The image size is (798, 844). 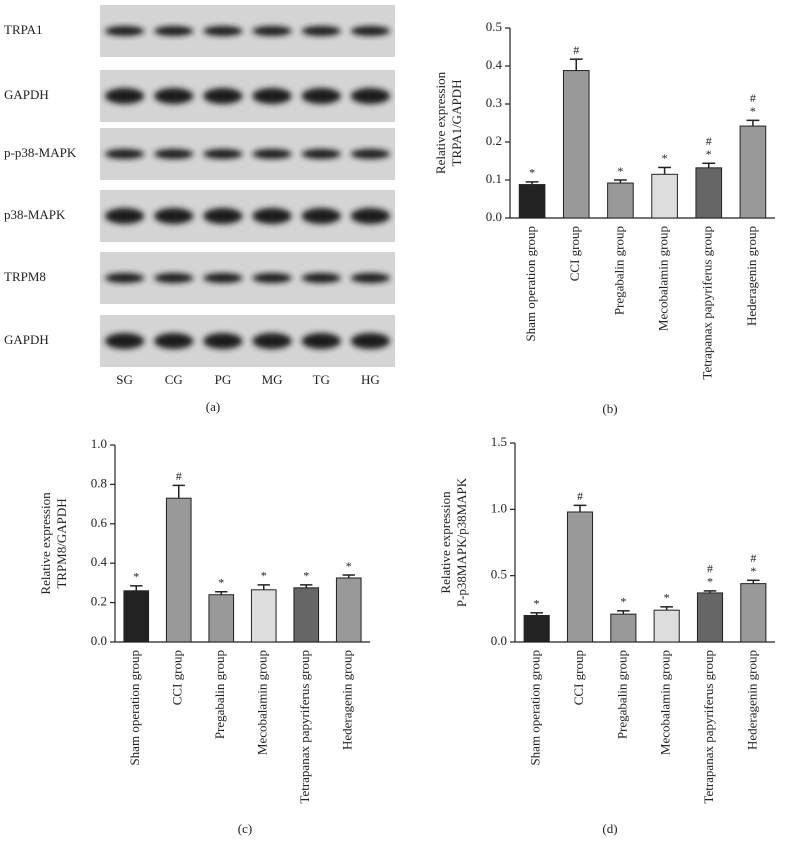 I want to click on panel-caption: (b), so click(x=609, y=408).